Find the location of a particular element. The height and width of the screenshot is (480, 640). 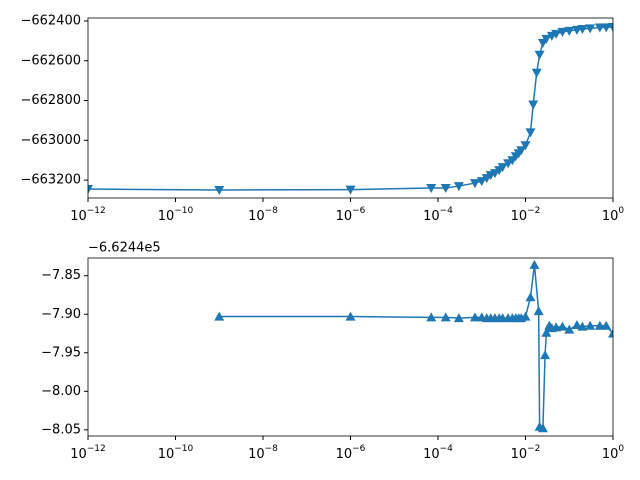

y-tick-label: −8.05 is located at coordinates (61, 429).